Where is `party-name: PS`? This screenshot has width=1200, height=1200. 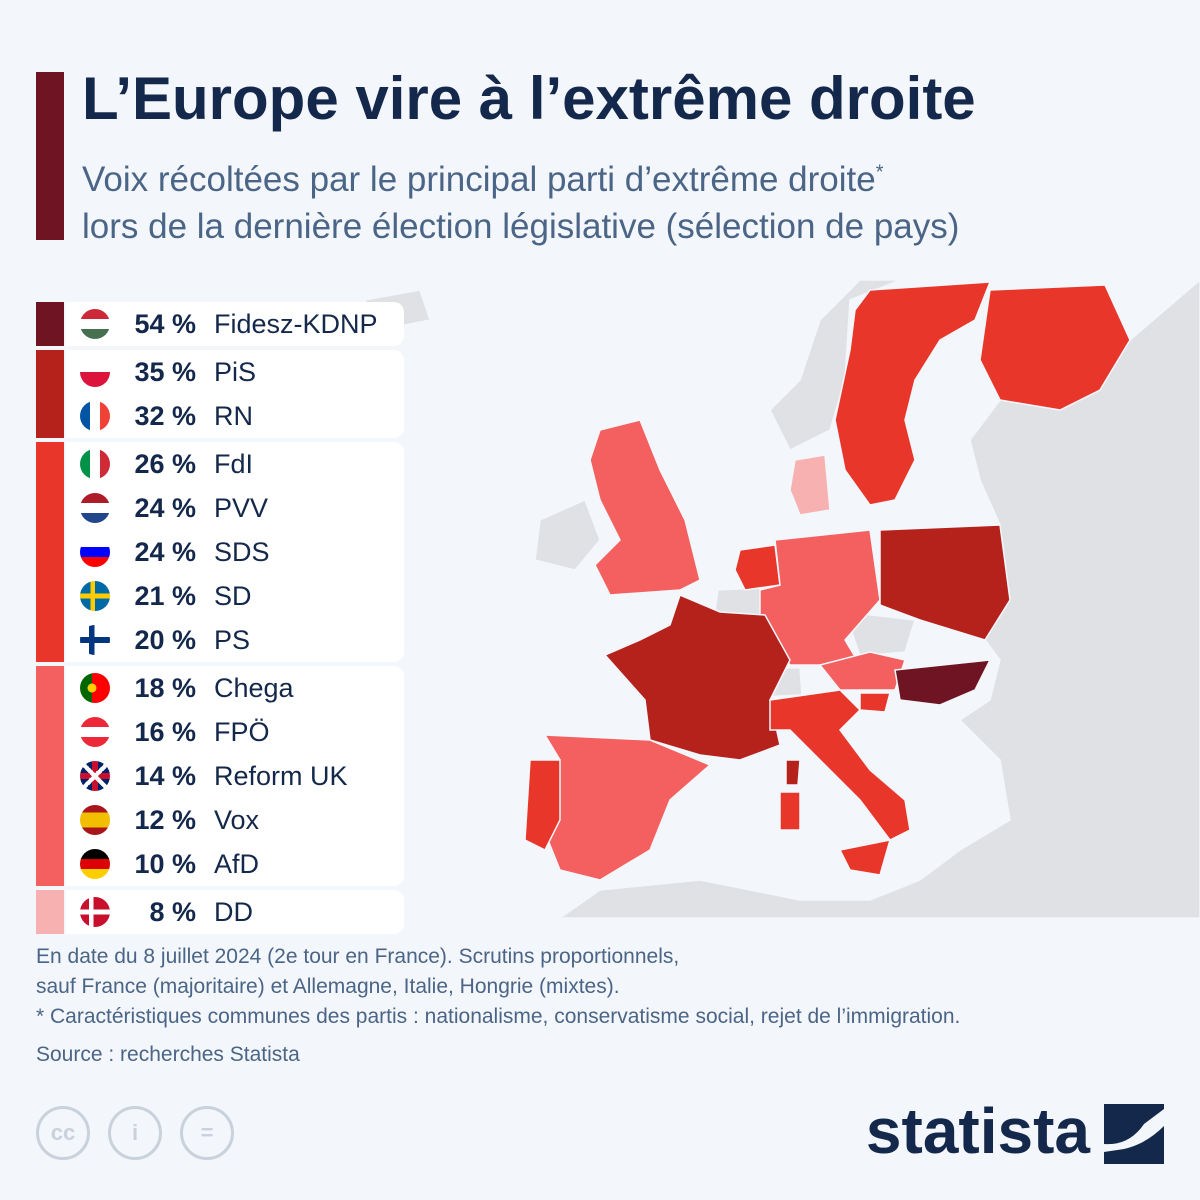
party-name: PS is located at coordinates (232, 640).